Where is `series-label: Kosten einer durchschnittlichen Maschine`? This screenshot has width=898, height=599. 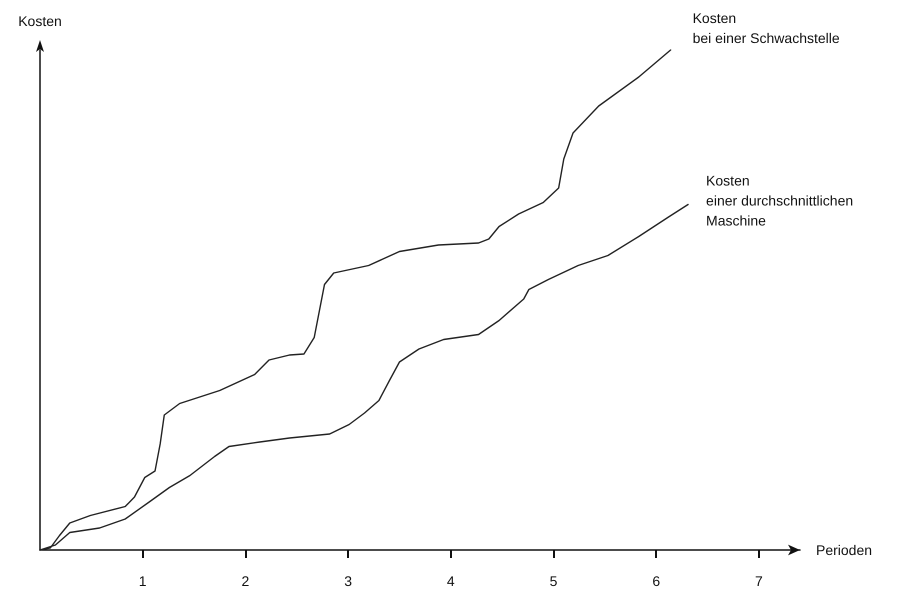
series-label: Kosten einer durchschnittlichen Maschine is located at coordinates (780, 200).